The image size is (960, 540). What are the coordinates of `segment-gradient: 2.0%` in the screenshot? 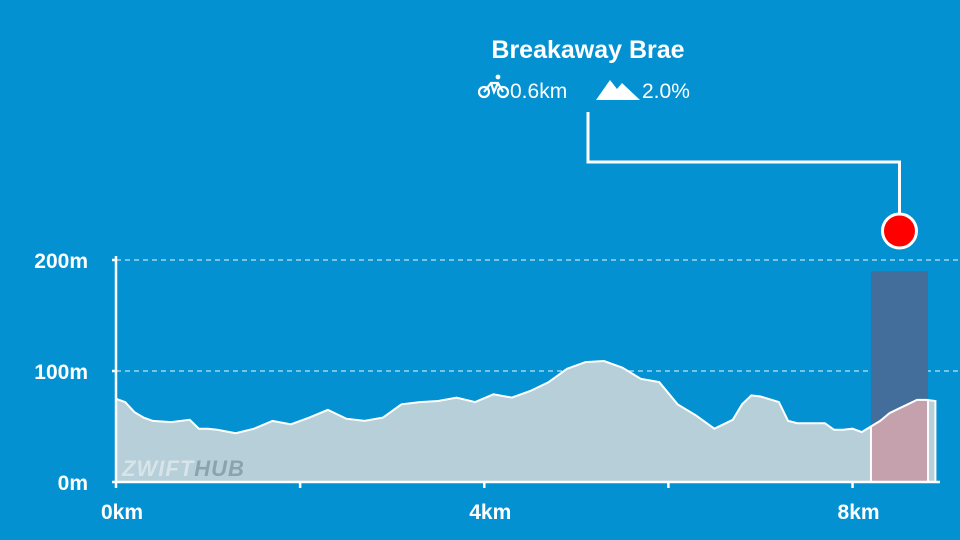 It's located at (666, 91).